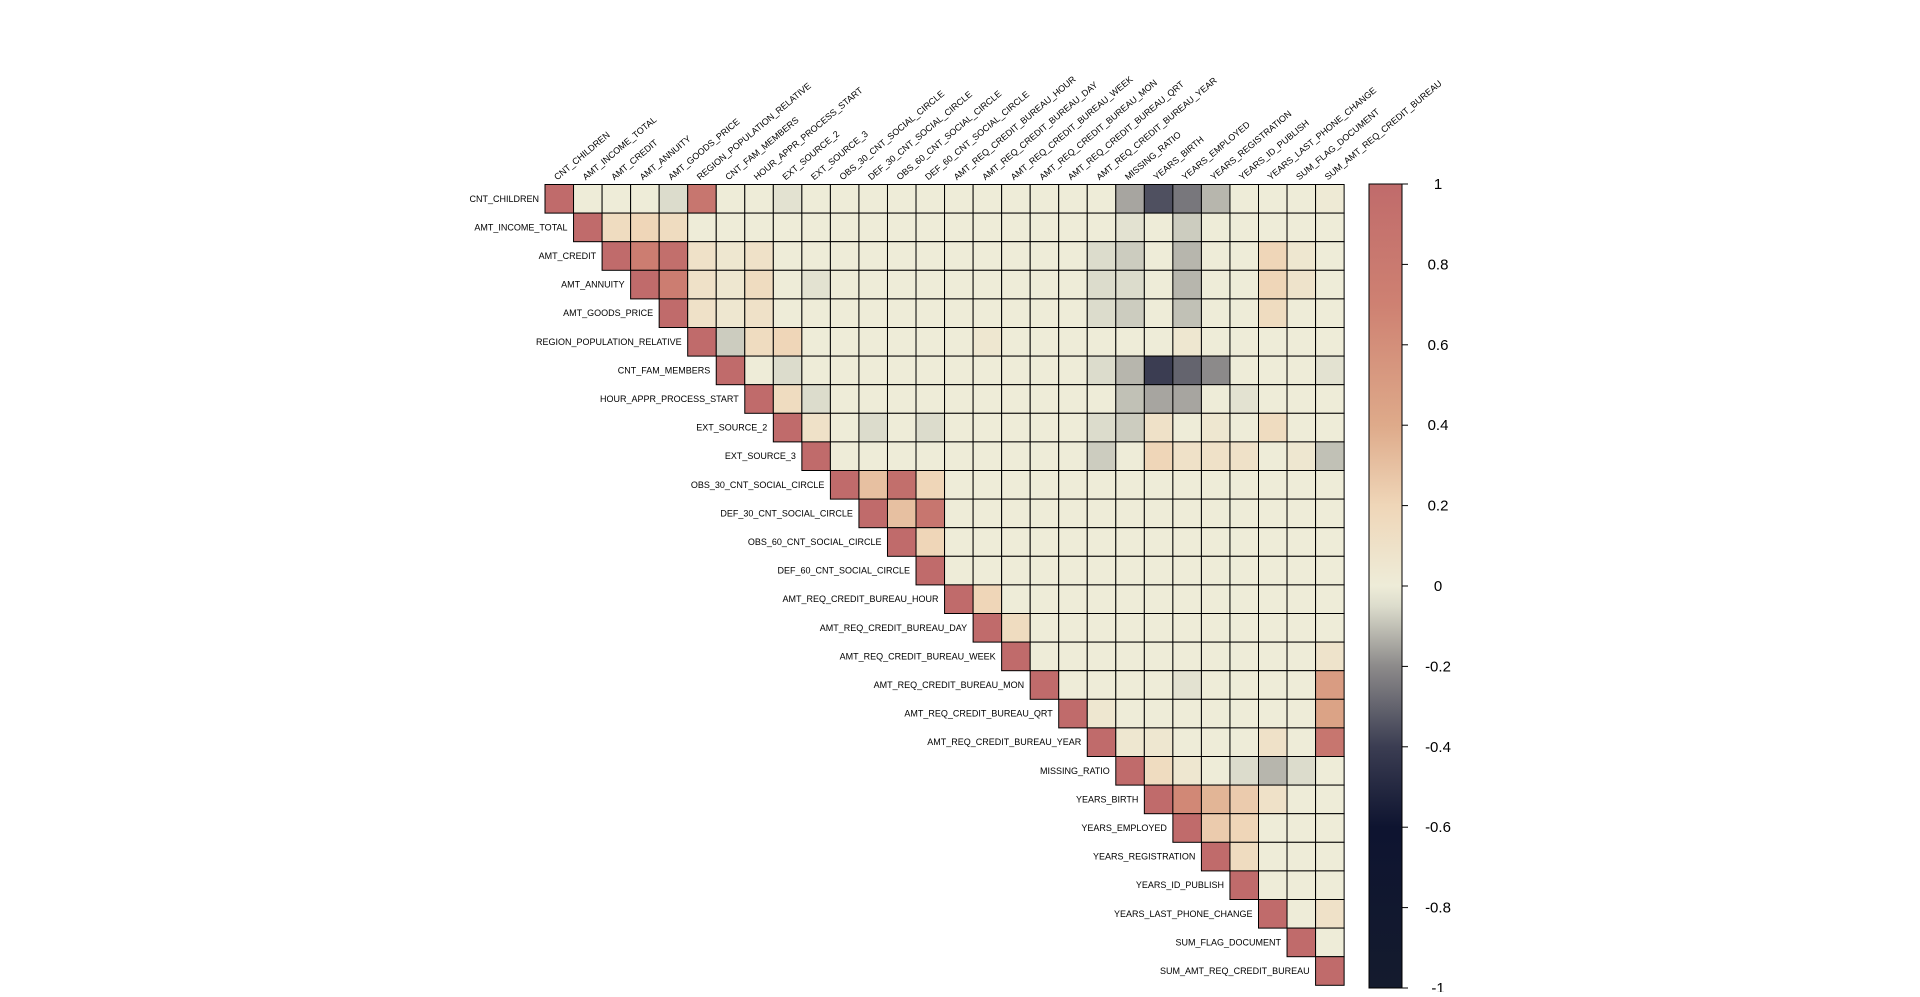 This screenshot has height=997, width=1920. I want to click on row-label: SUM_AMT_REQ_CREDIT_BUREAU, so click(1235, 971).